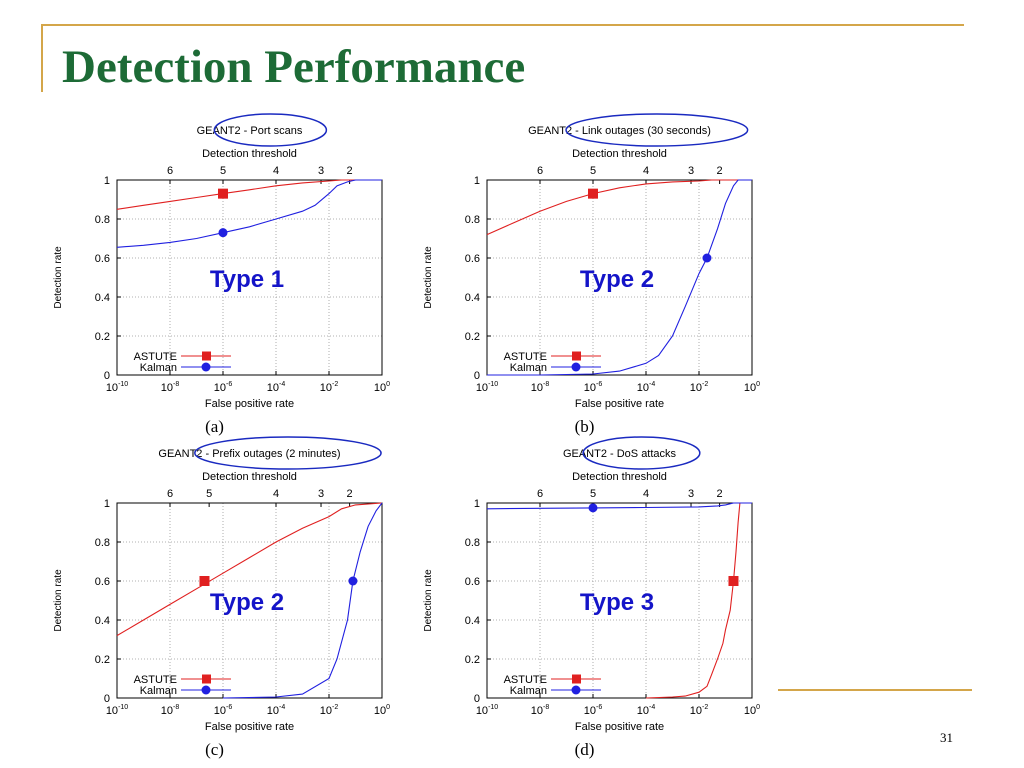 This screenshot has height=768, width=1024. I want to click on top-rule, so click(502, 25).